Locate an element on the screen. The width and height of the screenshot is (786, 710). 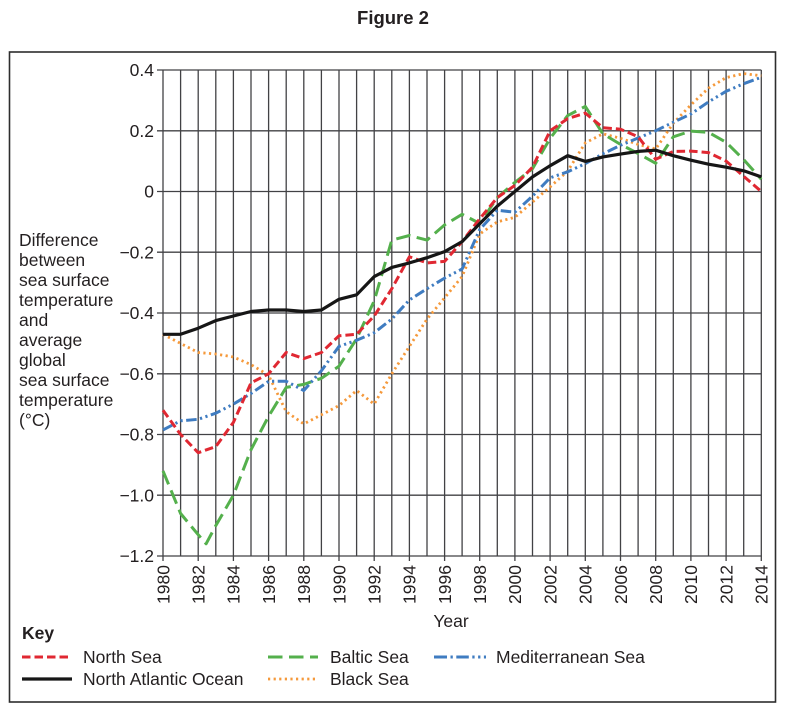
svg-text: 1986 is located at coordinates (269, 584).